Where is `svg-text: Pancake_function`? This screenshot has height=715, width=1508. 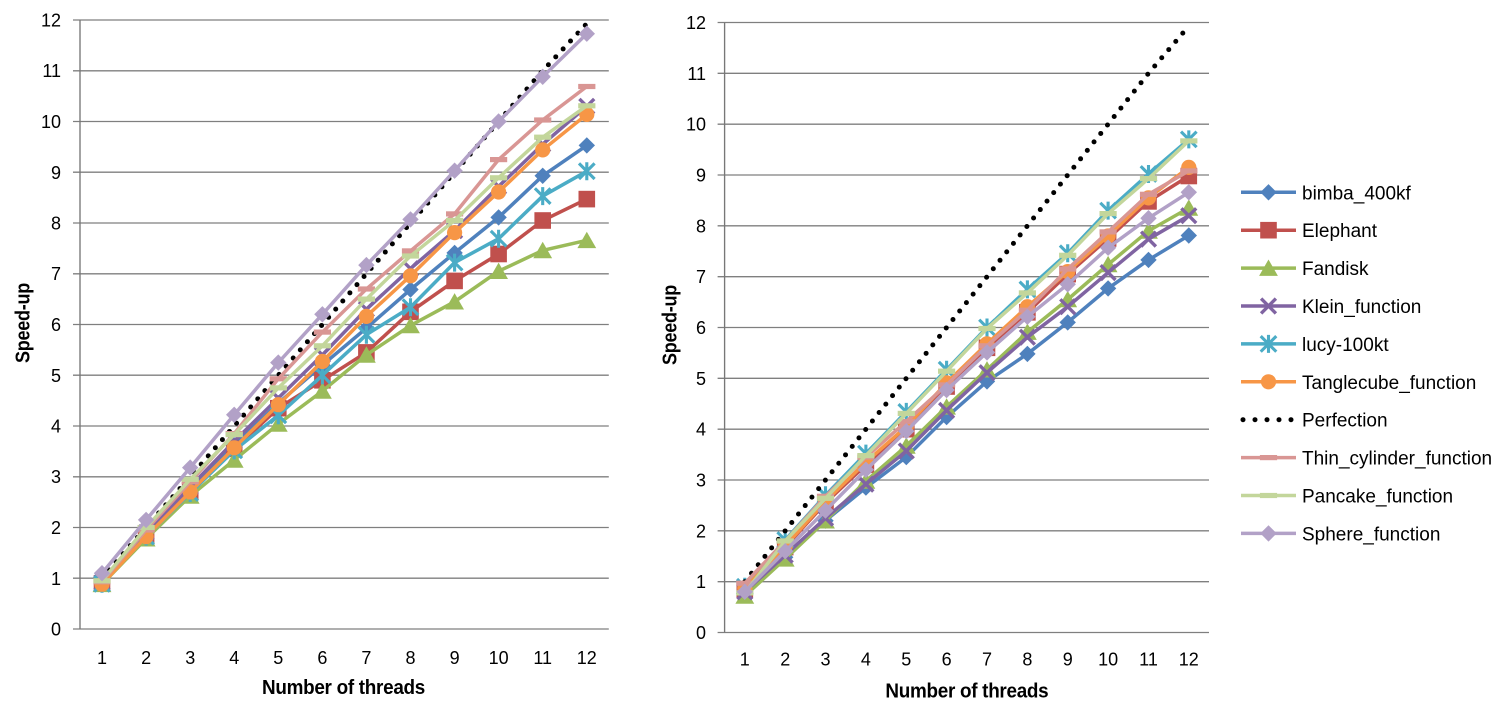
svg-text: Pancake_function is located at coordinates (1377, 497).